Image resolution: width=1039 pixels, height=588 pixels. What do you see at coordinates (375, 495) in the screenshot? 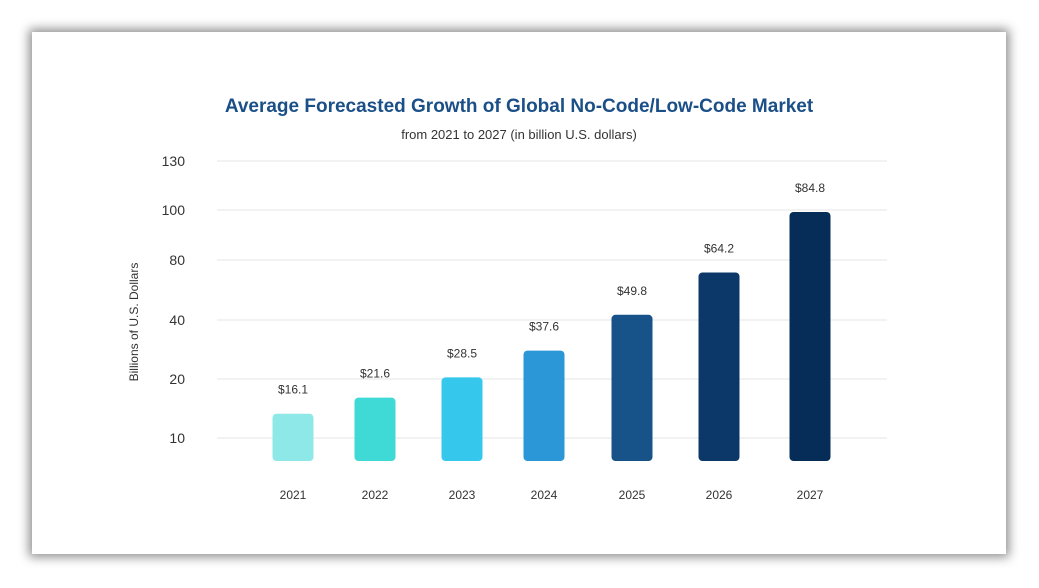
I see `x-tick-label-2022: 2022` at bounding box center [375, 495].